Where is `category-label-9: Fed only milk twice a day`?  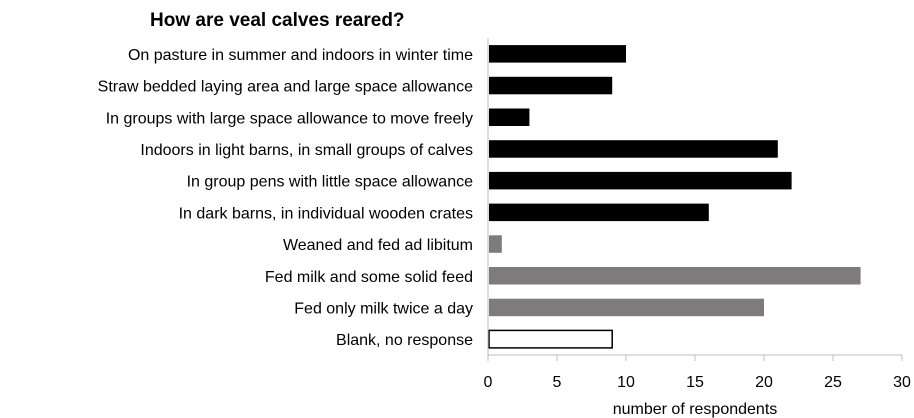 category-label-9: Fed only milk twice a day is located at coordinates (383, 308).